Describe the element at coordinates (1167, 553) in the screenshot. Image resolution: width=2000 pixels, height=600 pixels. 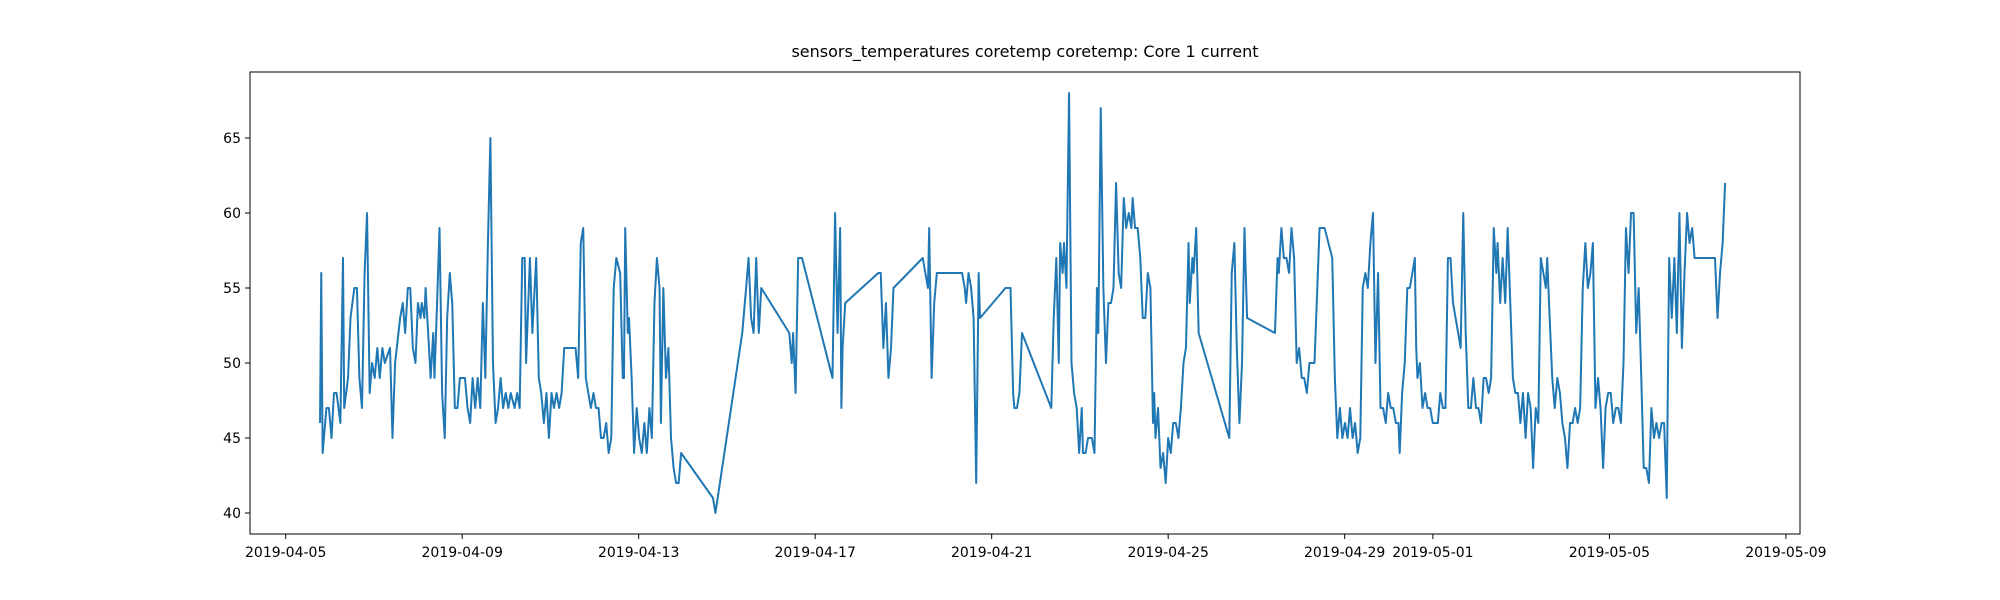
I see `x-tick-label: 2019-04-25` at that location.